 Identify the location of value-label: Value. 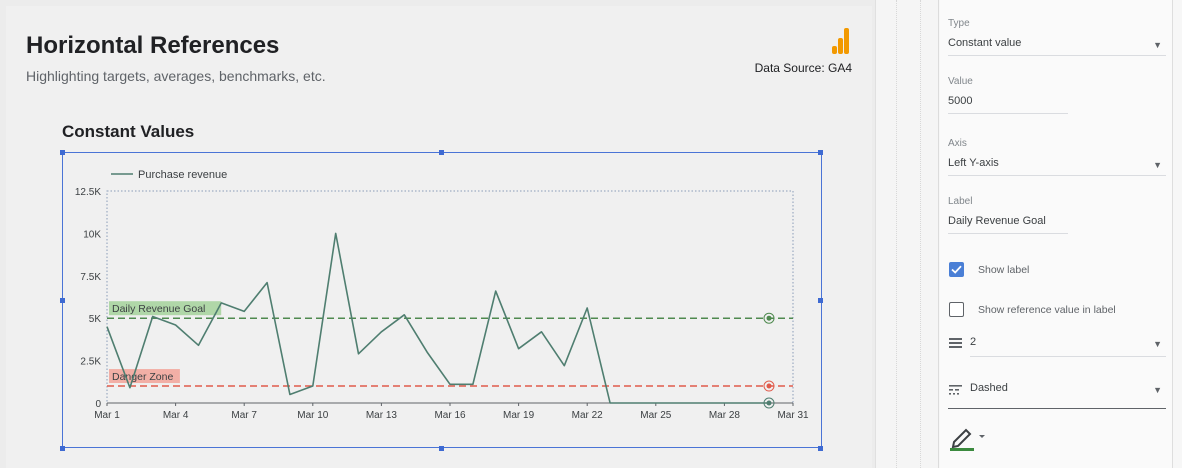
(960, 81).